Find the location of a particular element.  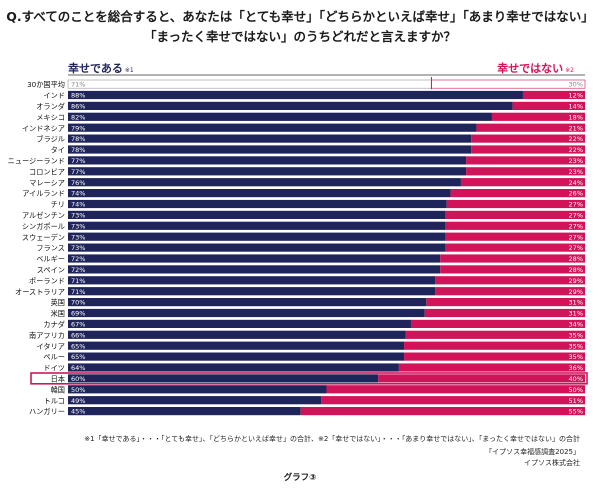

data-label-happy: 66% is located at coordinates (78, 335).